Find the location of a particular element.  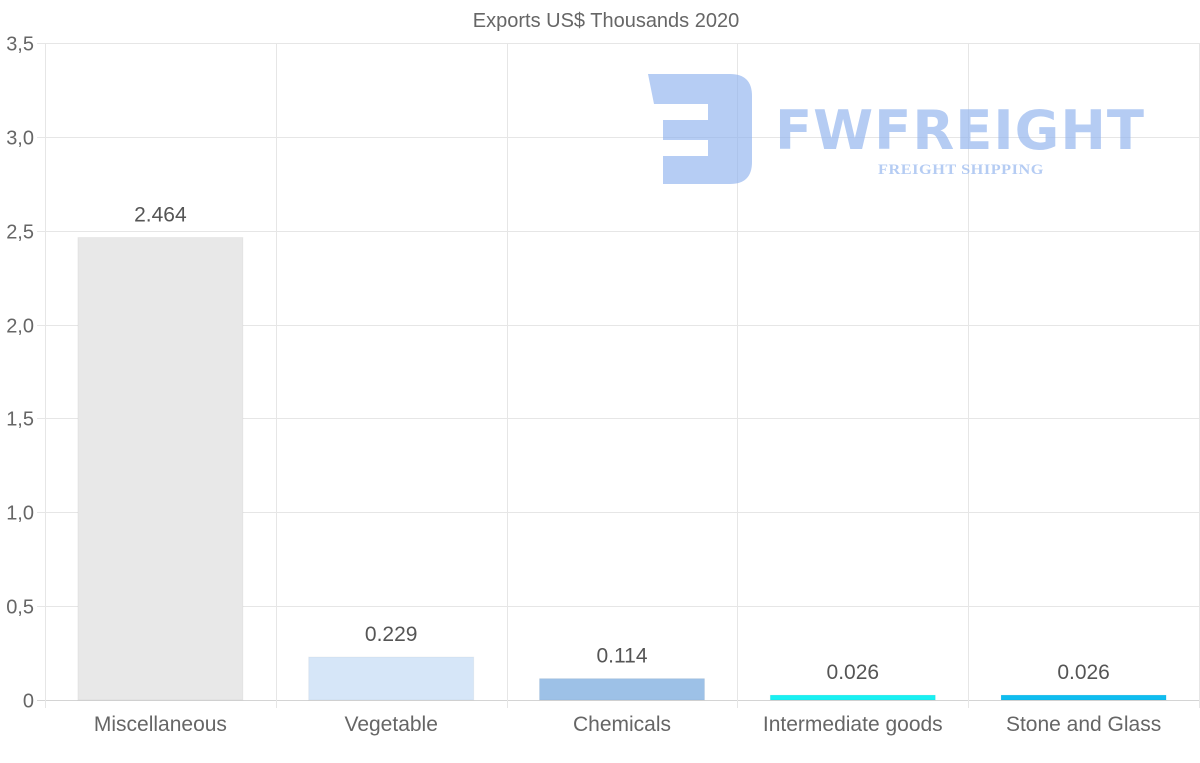

data-label: 0.114 is located at coordinates (622, 656).